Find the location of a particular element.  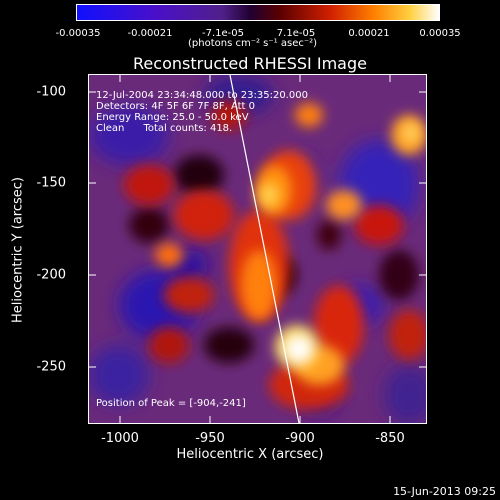

x-tick-label: -850 is located at coordinates (390, 438).